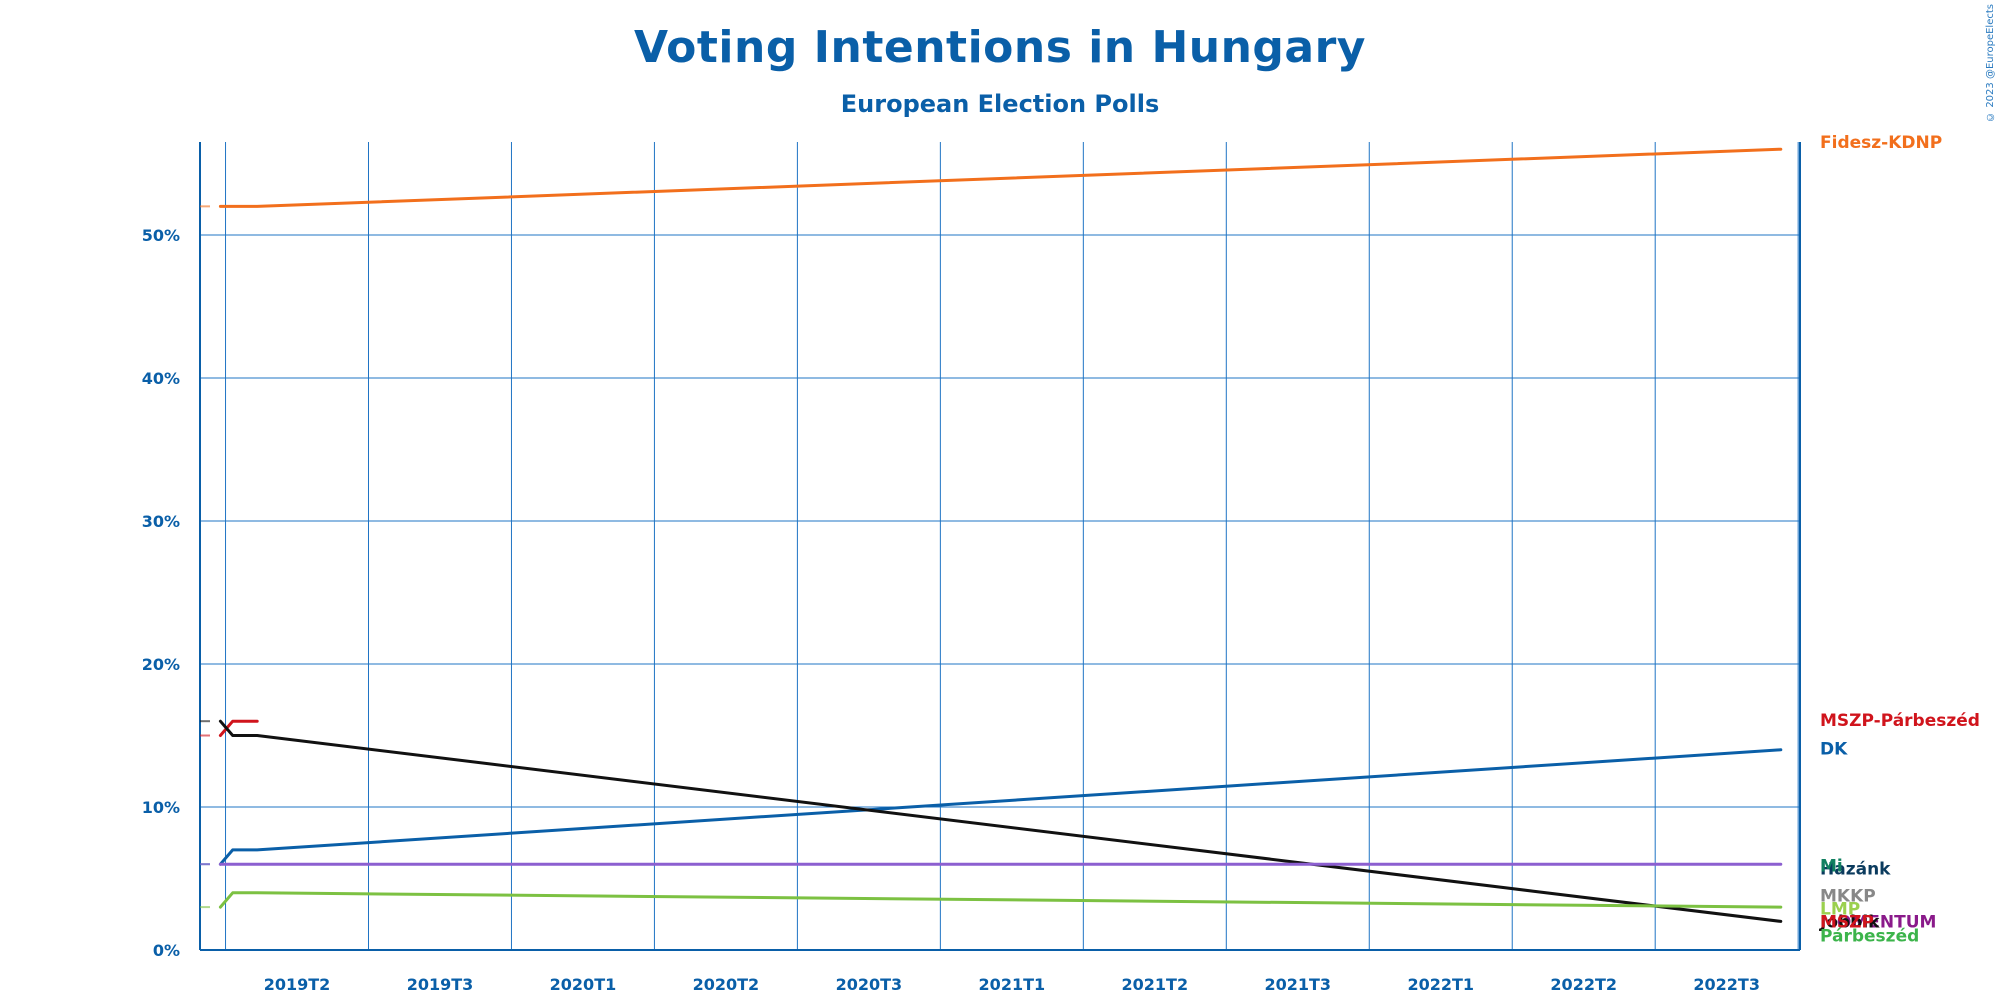  What do you see at coordinates (1000, 104) in the screenshot?
I see `chart-subtitle: European Election Polls` at bounding box center [1000, 104].